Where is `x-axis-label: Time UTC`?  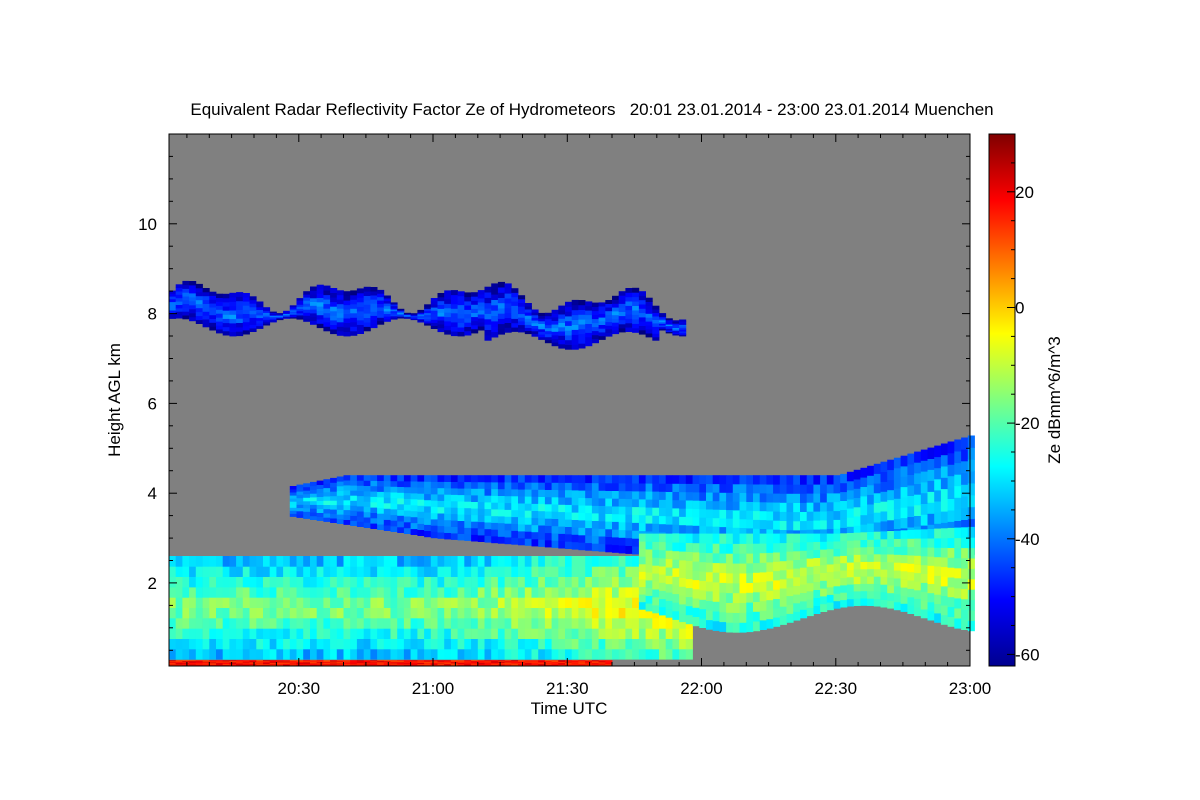
x-axis-label: Time UTC is located at coordinates (569, 708).